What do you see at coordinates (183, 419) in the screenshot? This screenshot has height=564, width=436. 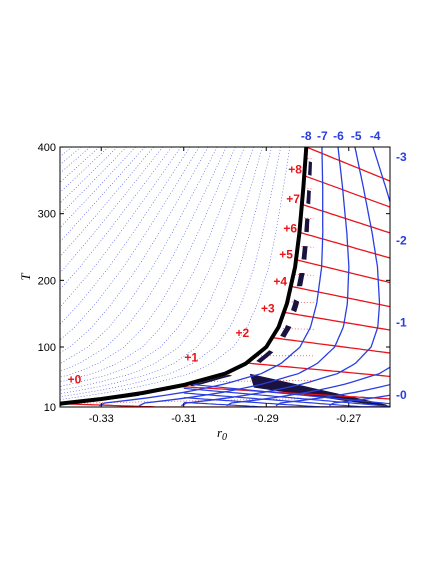 I see `x-tick-label: -0.31` at bounding box center [183, 419].